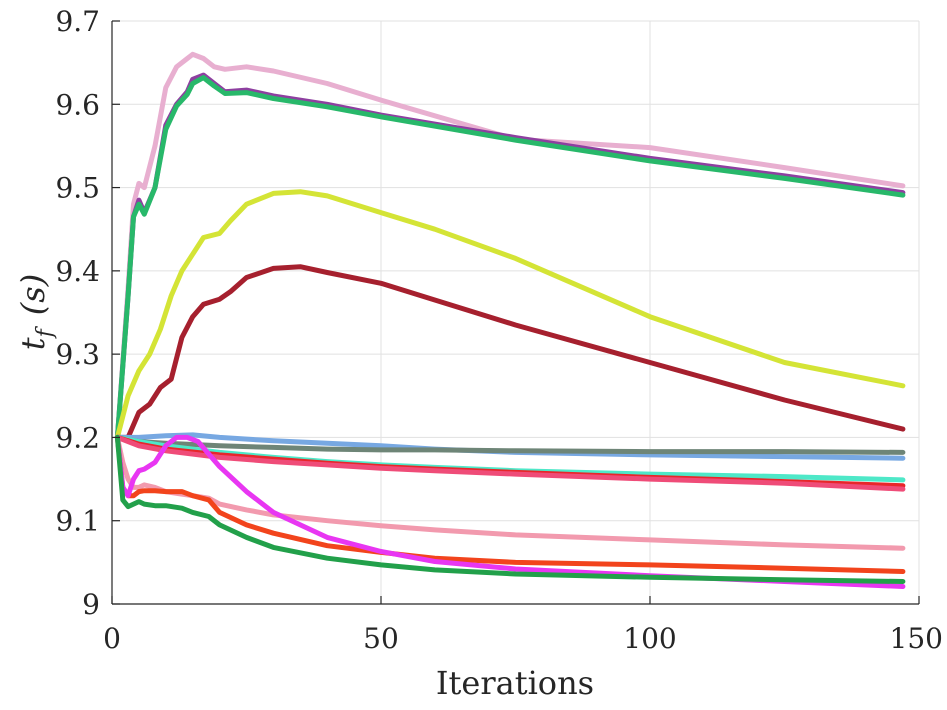  What do you see at coordinates (916, 638) in the screenshot?
I see `x-tick-label: 150` at bounding box center [916, 638].